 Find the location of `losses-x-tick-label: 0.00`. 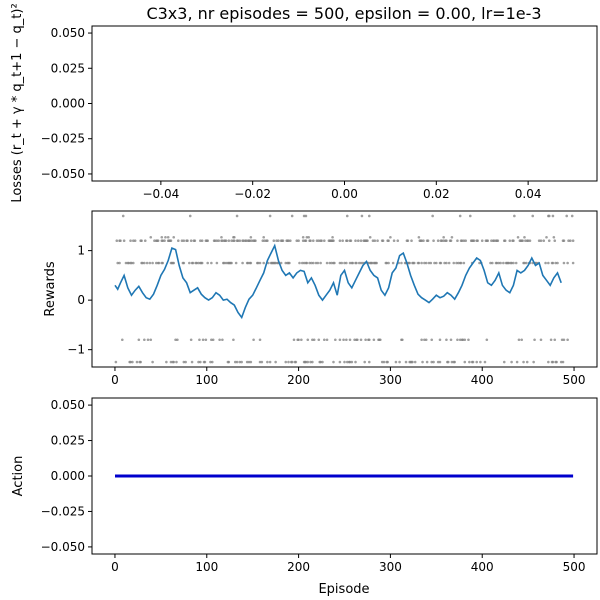

losses-x-tick-label: 0.00 is located at coordinates (344, 194).